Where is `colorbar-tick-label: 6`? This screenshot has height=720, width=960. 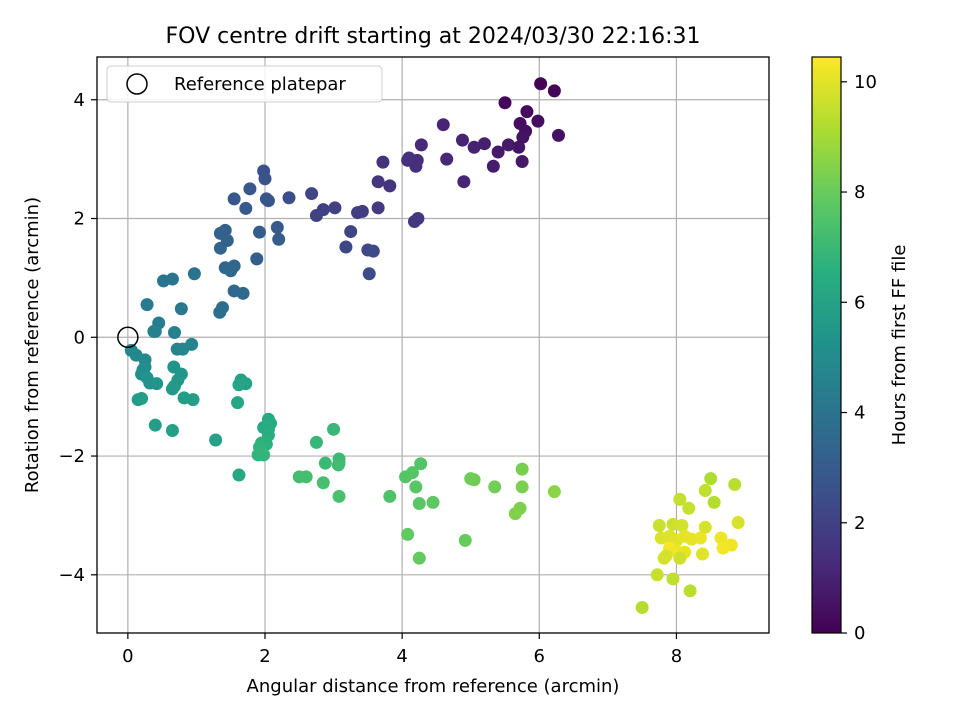 colorbar-tick-label: 6 is located at coordinates (859, 302).